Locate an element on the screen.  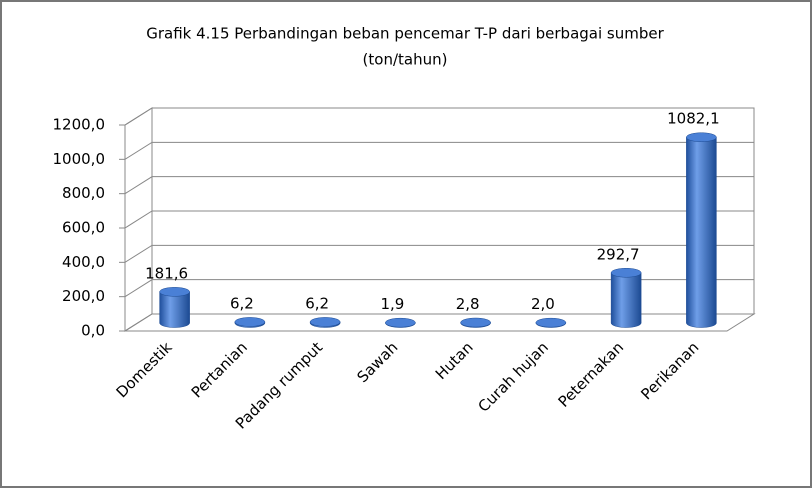
y-tick-label: 0,0 is located at coordinates (93, 331).